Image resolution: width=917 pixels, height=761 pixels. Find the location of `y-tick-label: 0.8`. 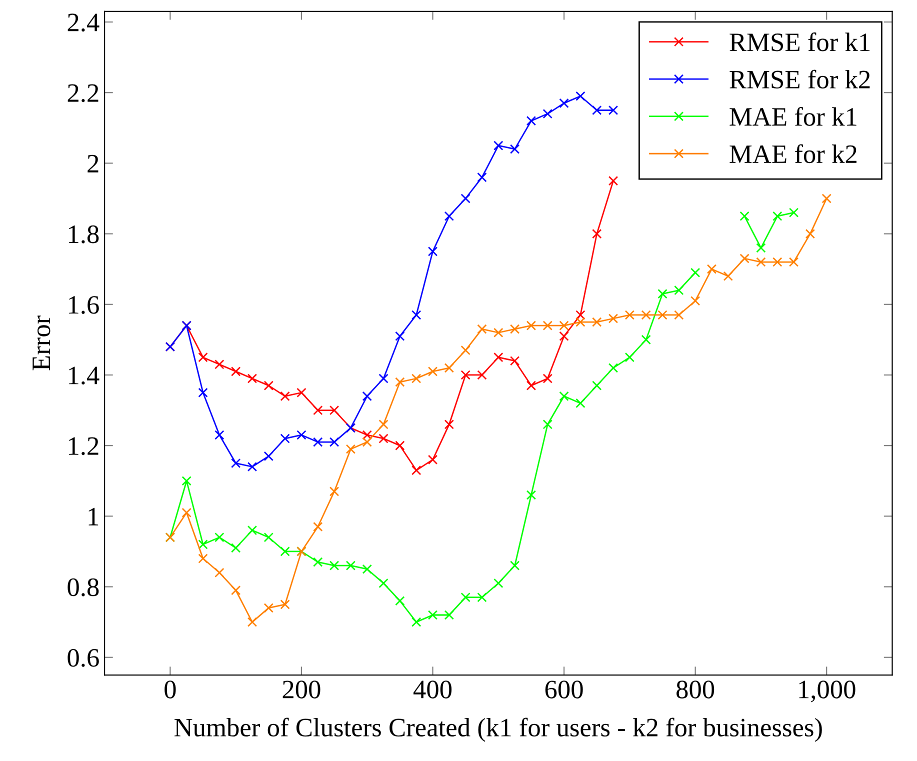

y-tick-label: 0.8 is located at coordinates (83, 587).